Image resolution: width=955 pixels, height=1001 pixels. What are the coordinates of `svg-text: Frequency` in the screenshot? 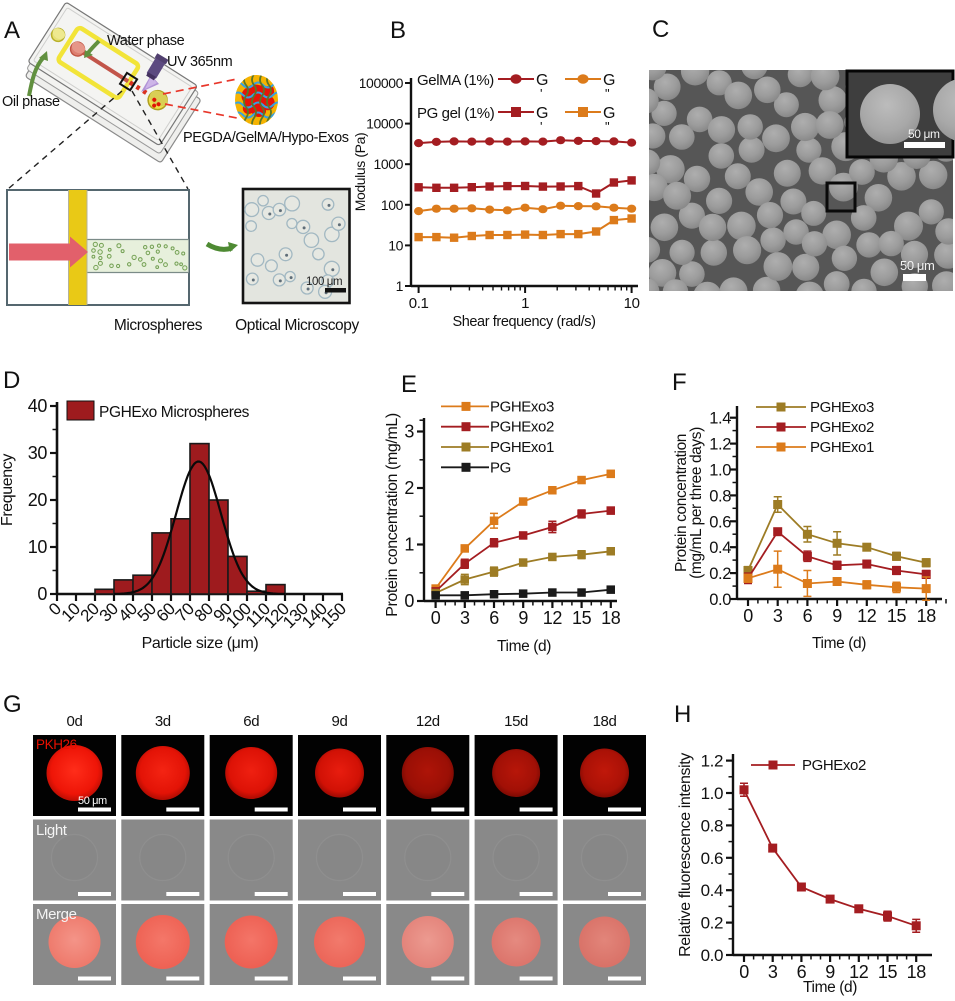 It's located at (8, 490).